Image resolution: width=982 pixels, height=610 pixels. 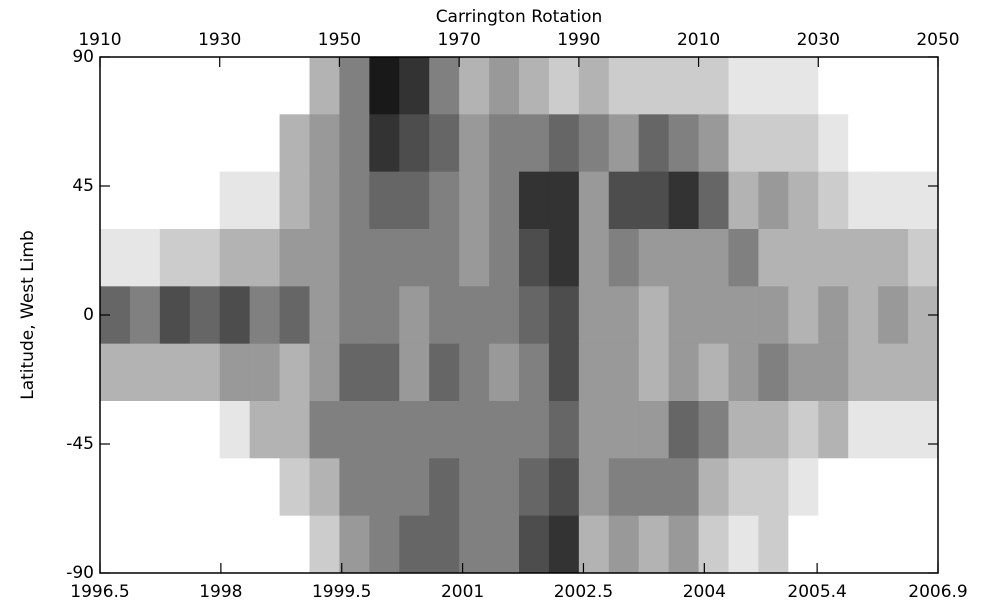 I want to click on top-axis-title: Carrington Rotation, so click(x=519, y=17).